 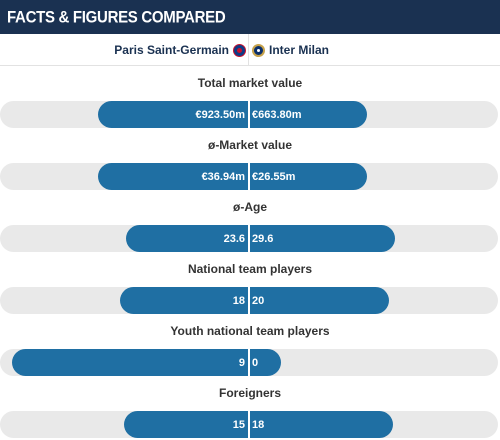 What do you see at coordinates (258, 424) in the screenshot?
I see `away-value: 18` at bounding box center [258, 424].